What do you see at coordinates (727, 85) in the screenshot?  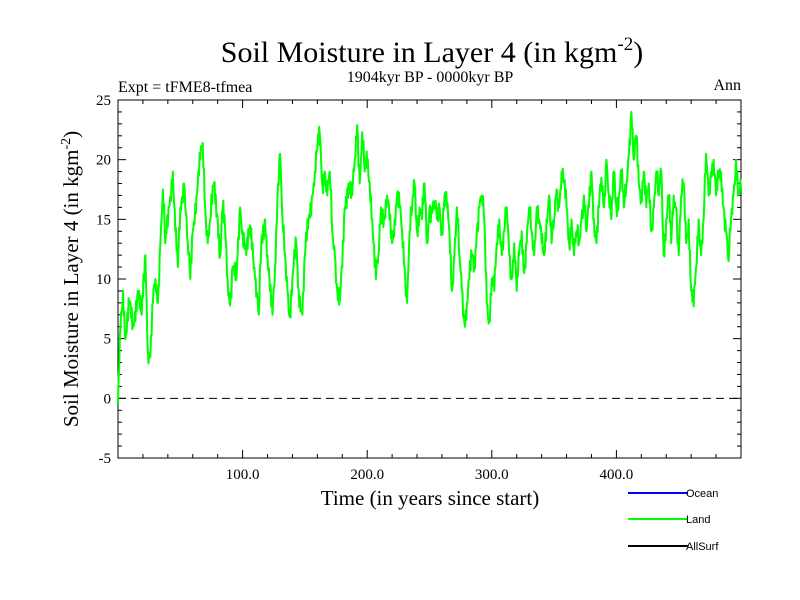 I see `season-label: Ann` at bounding box center [727, 85].